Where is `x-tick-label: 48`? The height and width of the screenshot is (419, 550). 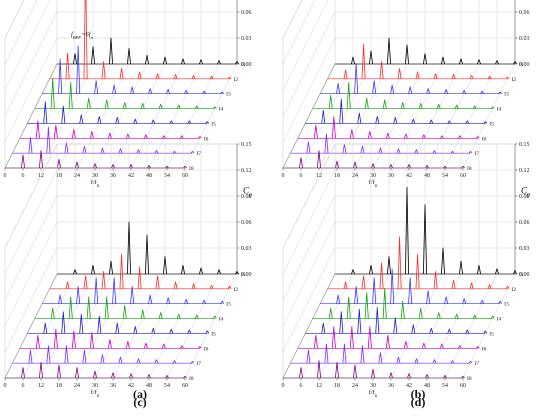 x-tick-label: 48 is located at coordinates (427, 176).